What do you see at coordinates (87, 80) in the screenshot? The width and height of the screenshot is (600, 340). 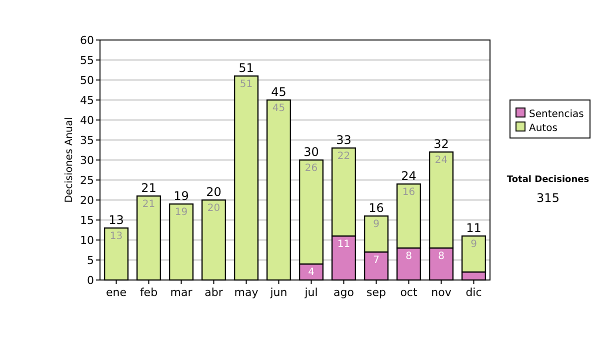 I see `y-tick-label: 50` at bounding box center [87, 80].